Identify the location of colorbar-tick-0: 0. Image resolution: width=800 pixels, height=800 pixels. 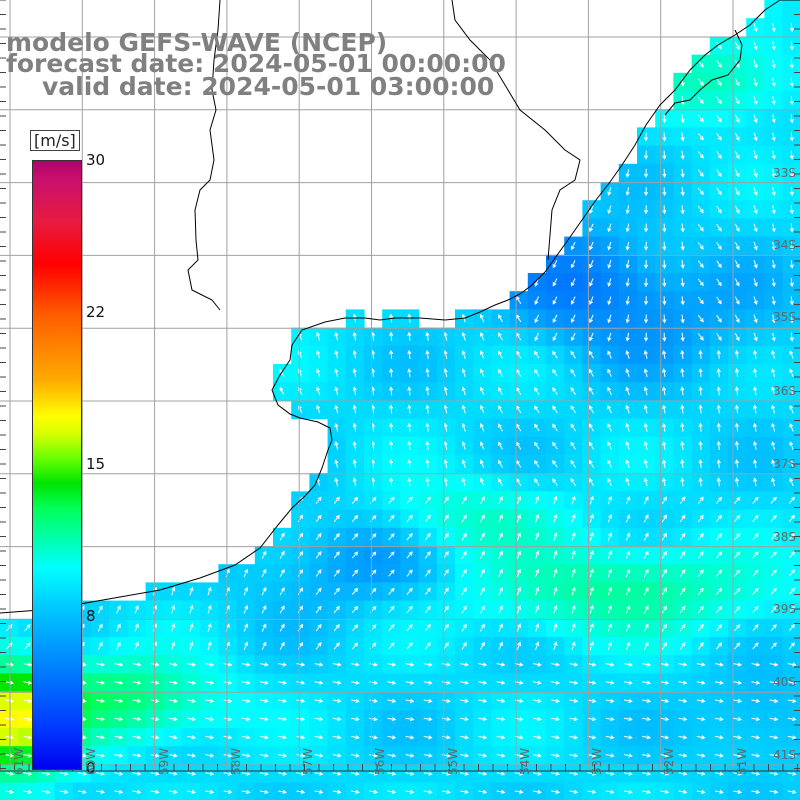
(91, 768).